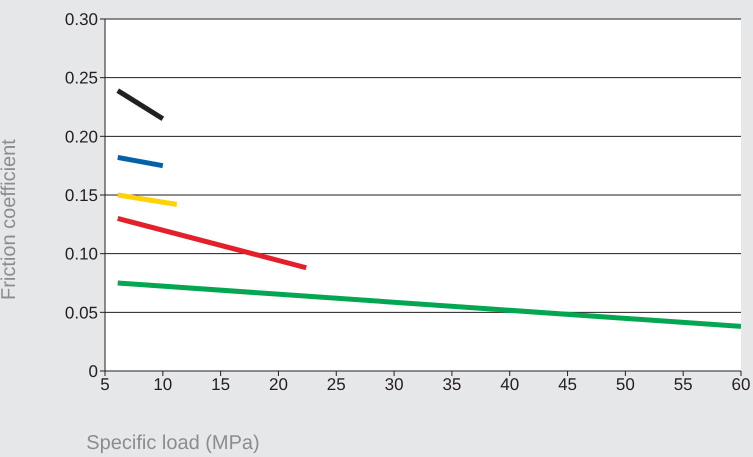 This screenshot has width=753, height=457. What do you see at coordinates (278, 384) in the screenshot?
I see `x-tick-label: 20` at bounding box center [278, 384].